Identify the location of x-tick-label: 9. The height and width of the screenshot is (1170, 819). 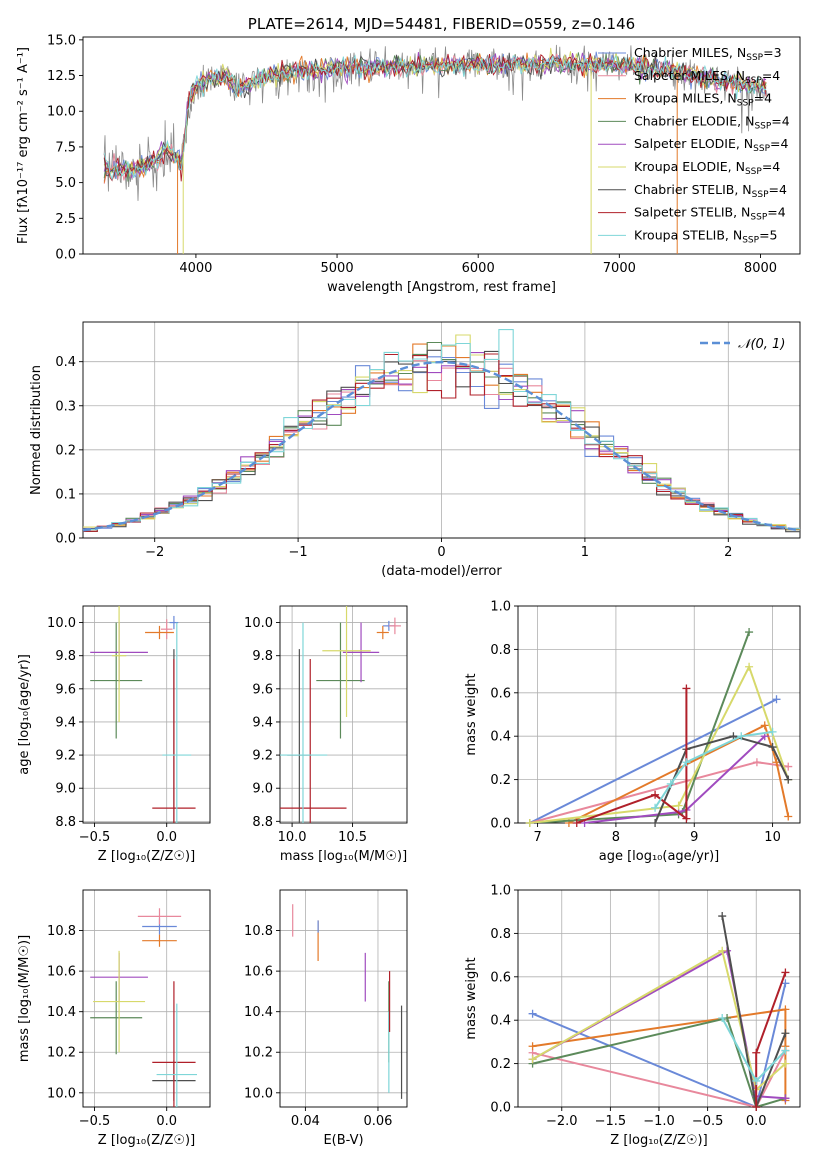
(694, 837).